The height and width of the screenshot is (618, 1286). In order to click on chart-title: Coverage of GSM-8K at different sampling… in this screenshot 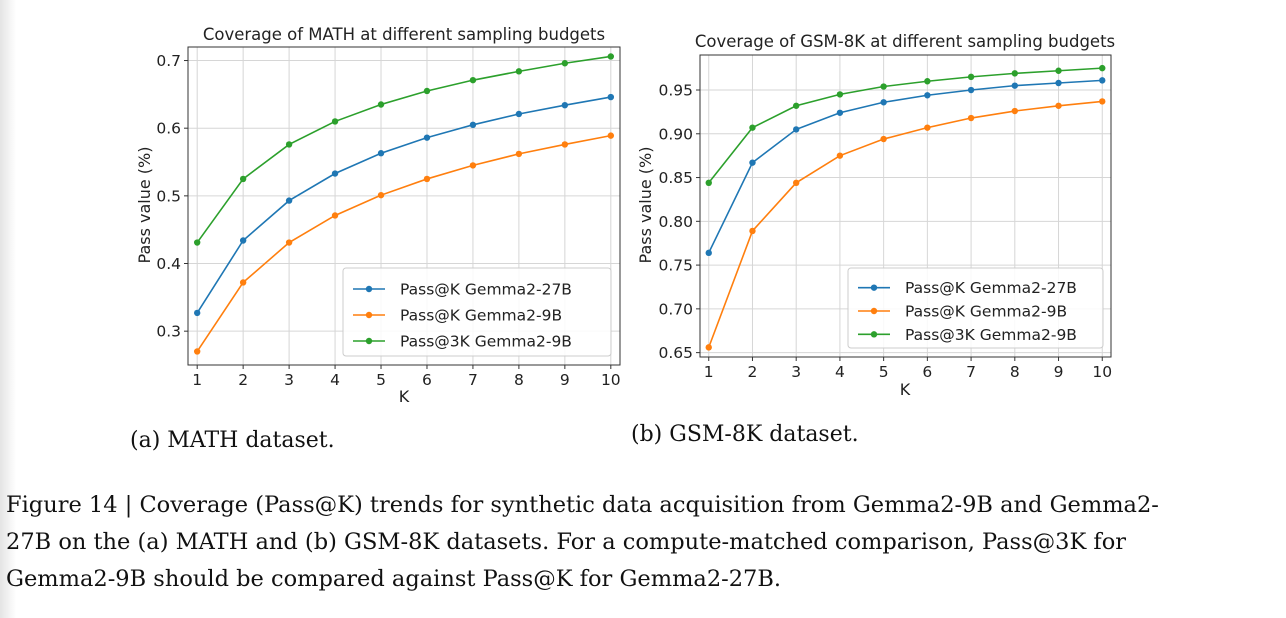, I will do `click(905, 41)`.